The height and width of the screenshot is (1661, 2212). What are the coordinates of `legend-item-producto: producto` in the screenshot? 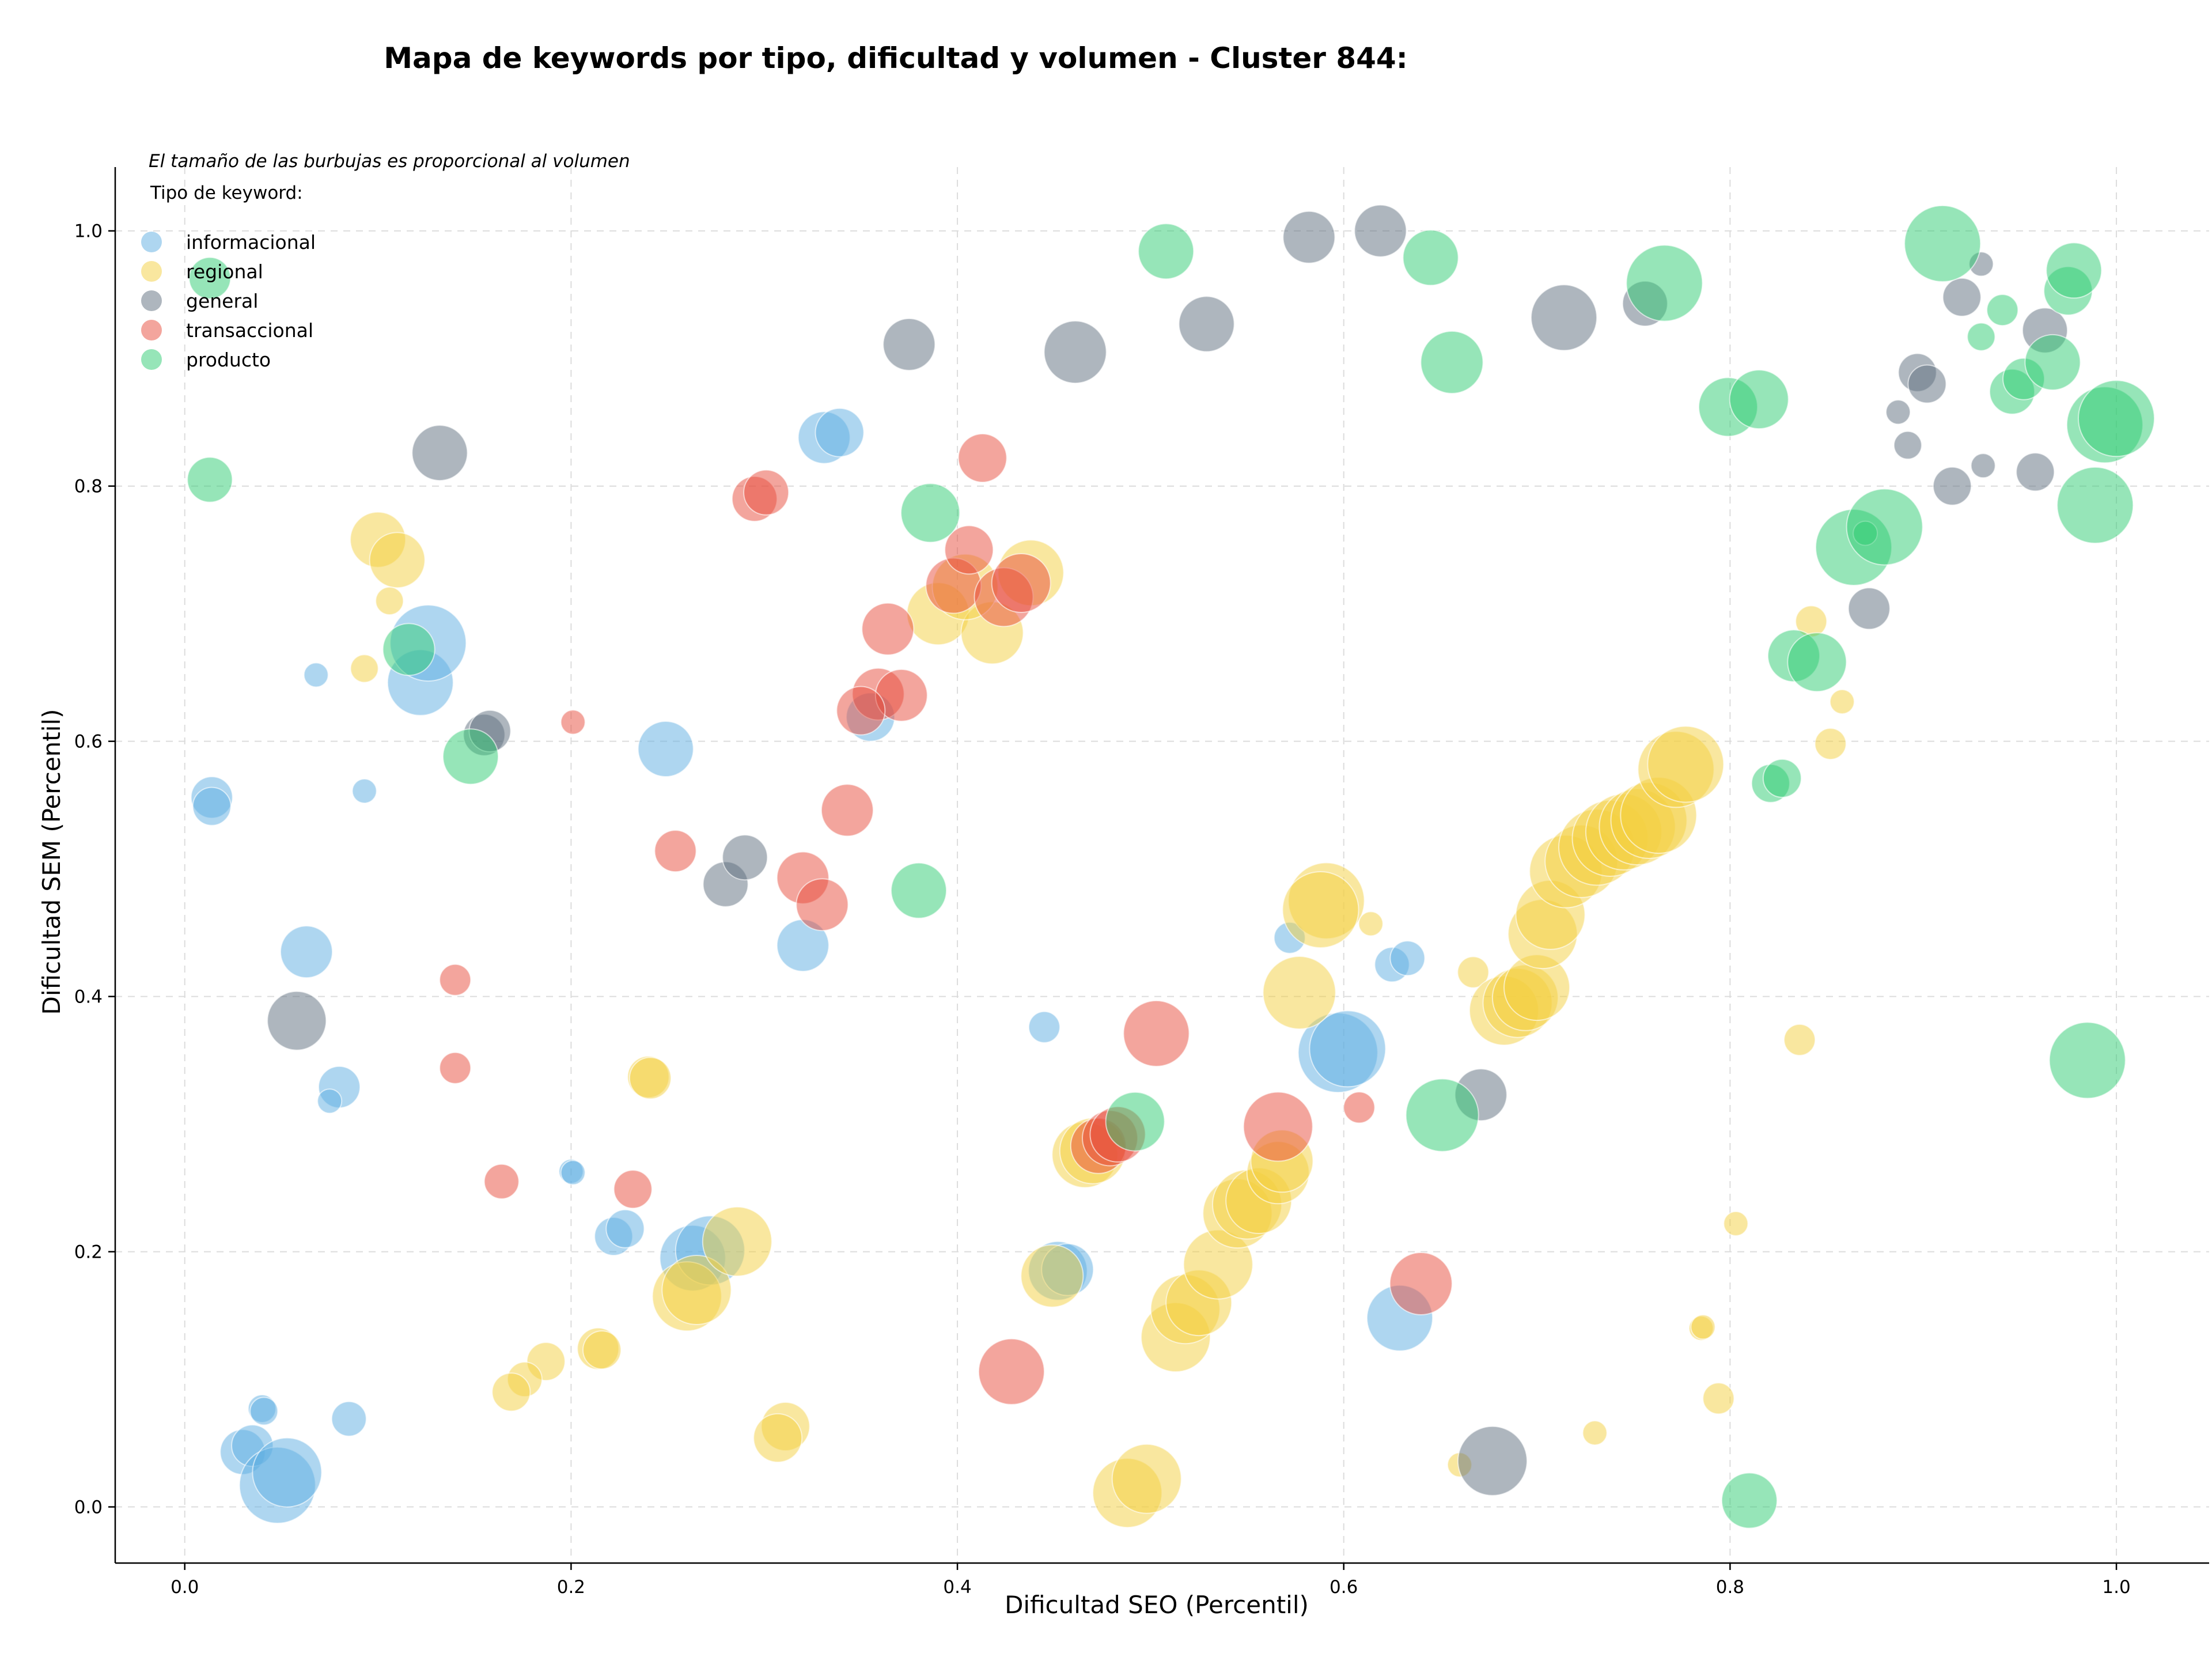 It's located at (206, 360).